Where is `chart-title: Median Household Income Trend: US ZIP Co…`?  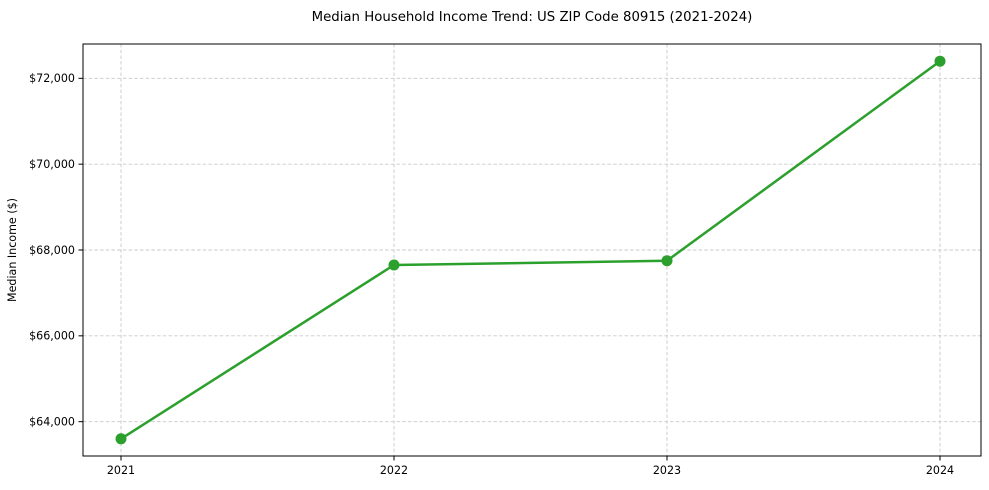 chart-title: Median Household Income Trend: US ZIP Co… is located at coordinates (532, 17).